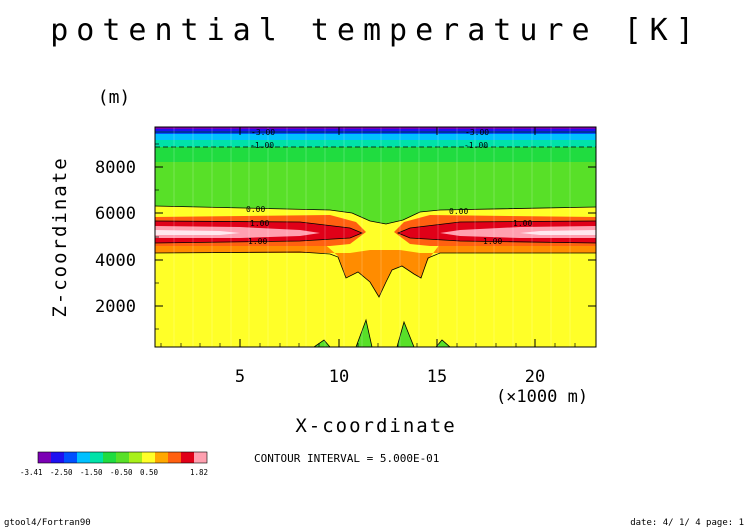 The image size is (752, 532). I want to click on x-tick-label: 5, so click(240, 377).